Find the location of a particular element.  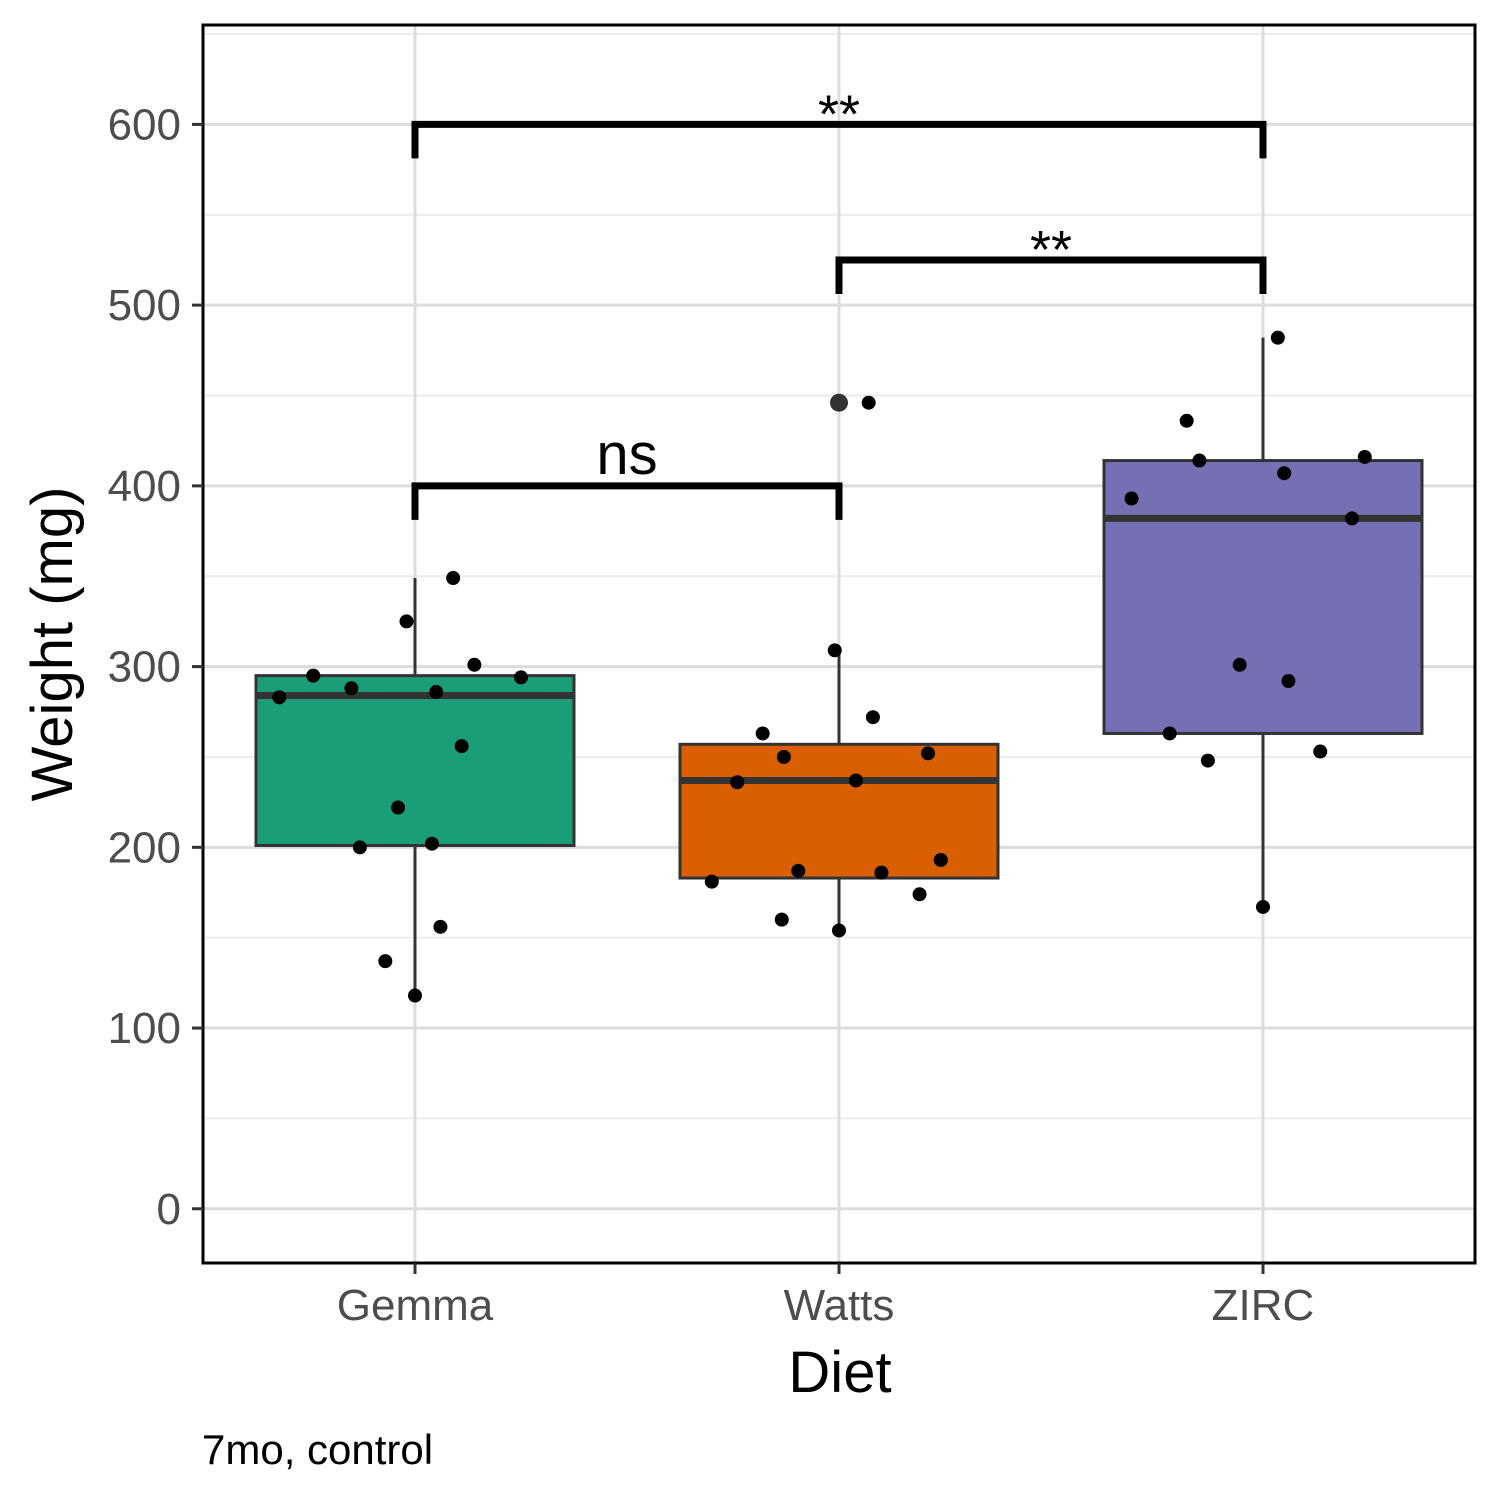

box-gemma is located at coordinates (415, 761).